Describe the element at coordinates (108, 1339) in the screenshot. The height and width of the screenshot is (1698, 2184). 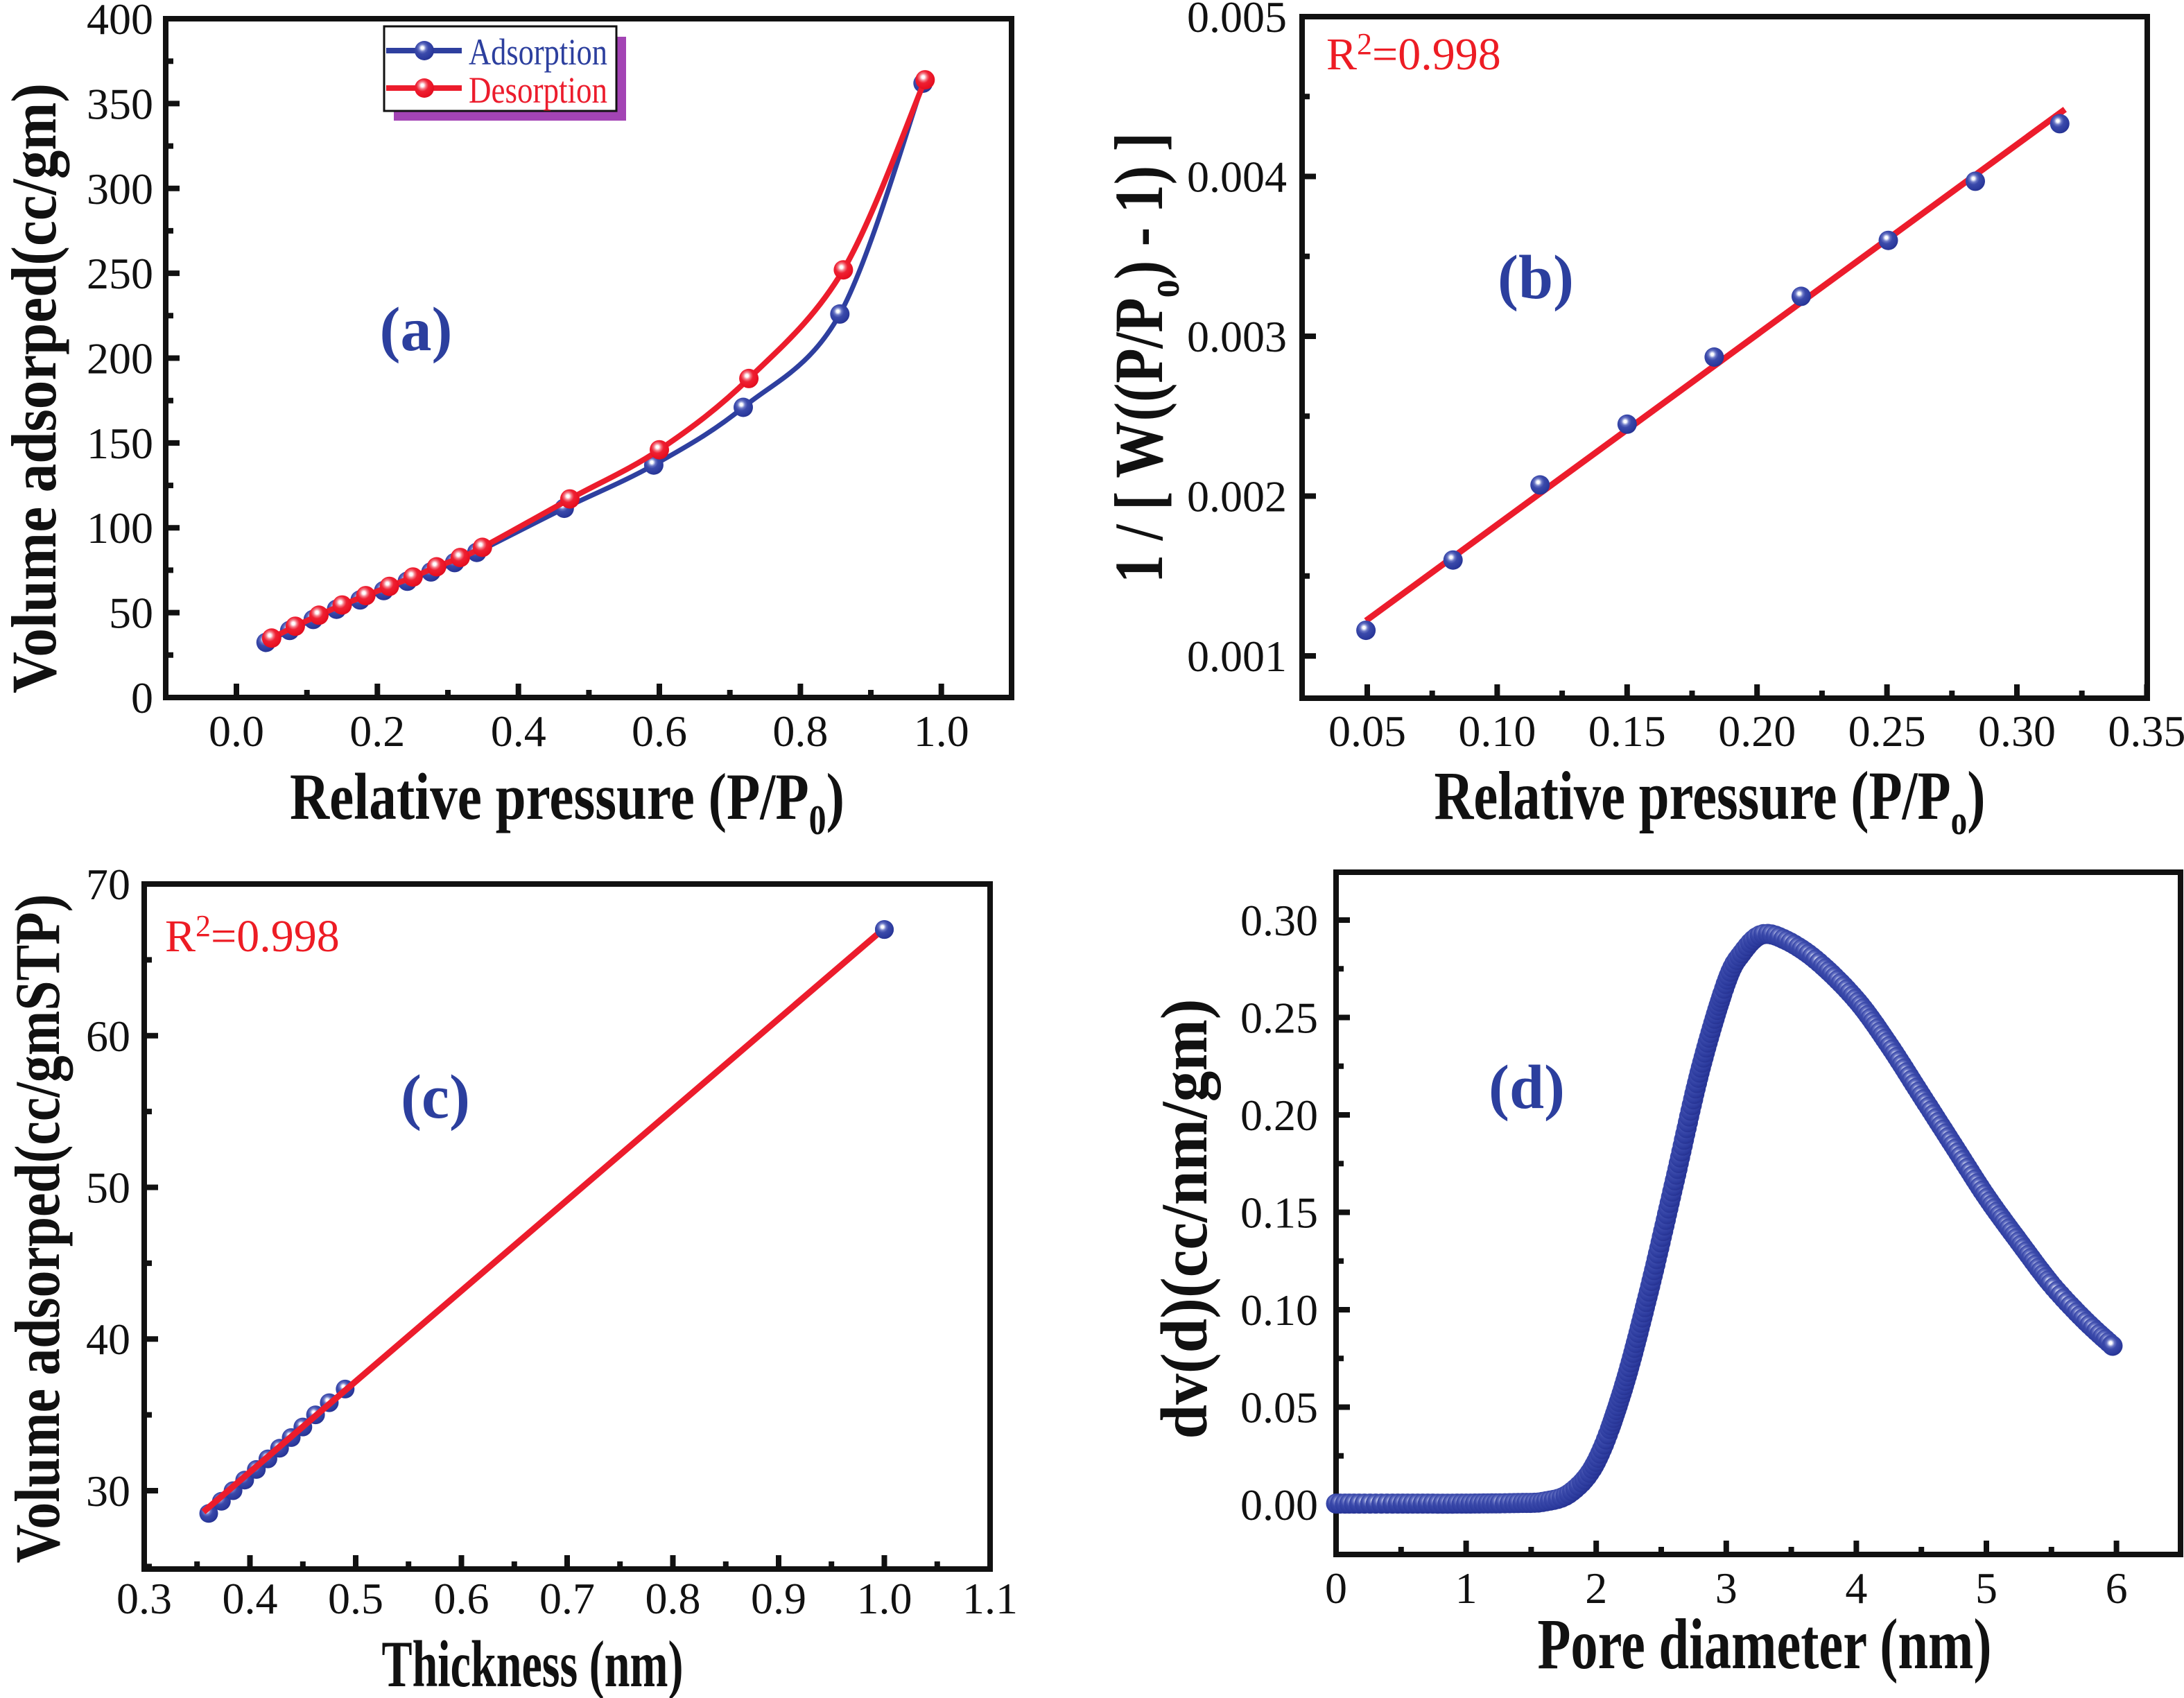
I see `svg-text: 40` at that location.